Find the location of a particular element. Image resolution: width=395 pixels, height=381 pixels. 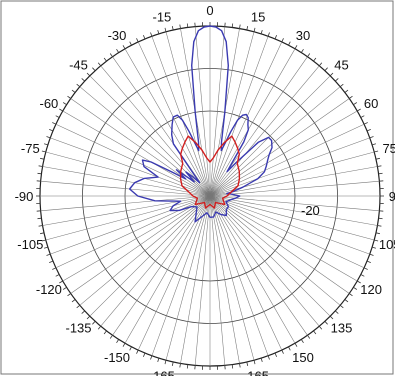

angle-label: -150 is located at coordinates (117, 357).